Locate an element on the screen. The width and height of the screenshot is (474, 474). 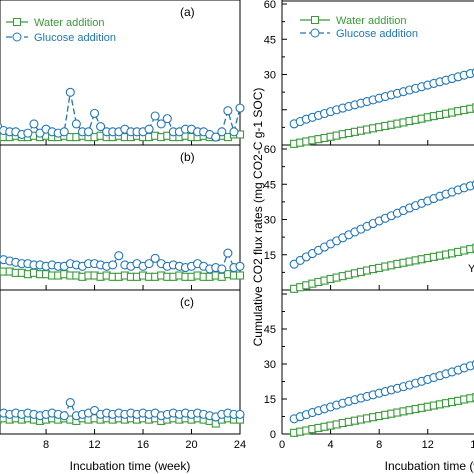
x-tick-label: 0 is located at coordinates (282, 445).